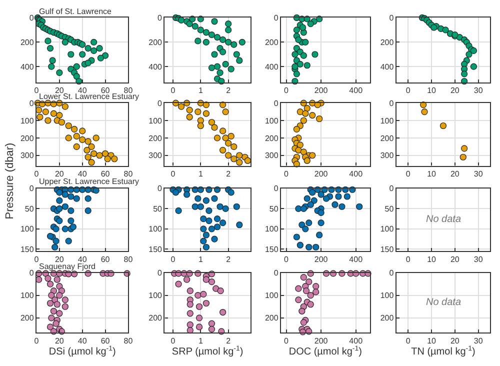  I want to click on chart-title: Saguenay Fjord, so click(67, 266).